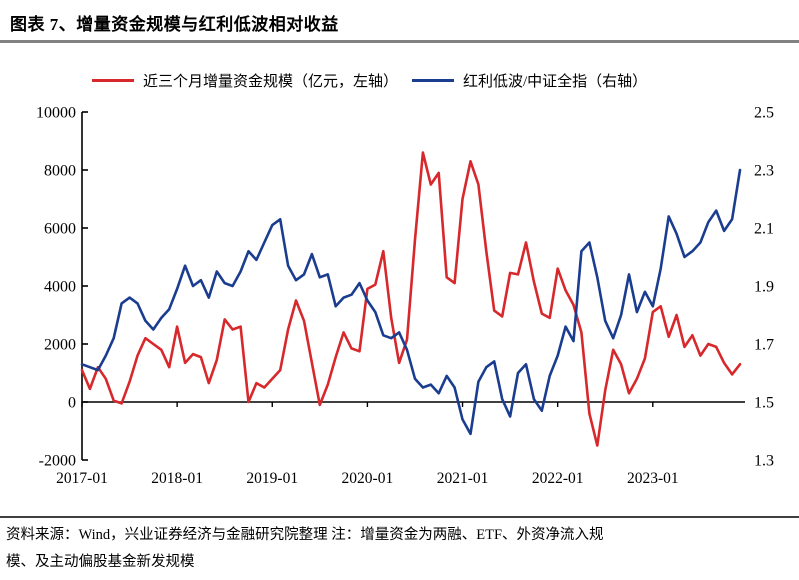  What do you see at coordinates (433, 80) in the screenshot?
I see `blue-line-swatch` at bounding box center [433, 80].